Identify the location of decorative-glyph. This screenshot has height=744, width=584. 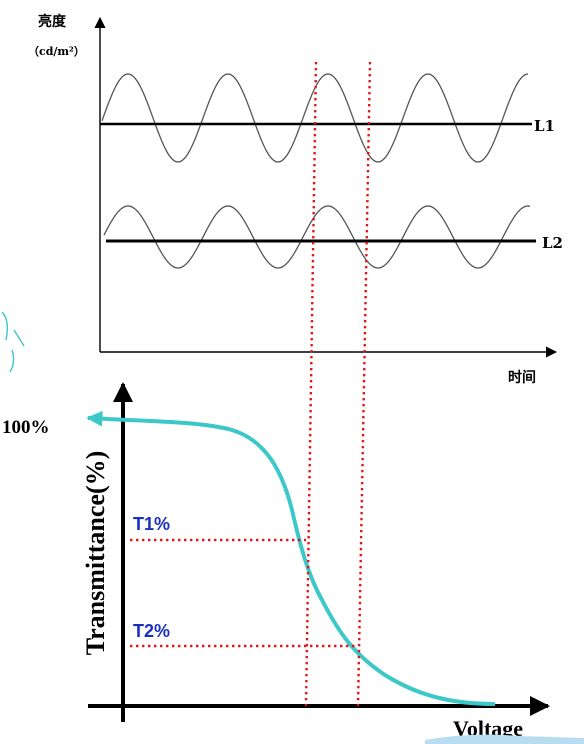
(13, 342).